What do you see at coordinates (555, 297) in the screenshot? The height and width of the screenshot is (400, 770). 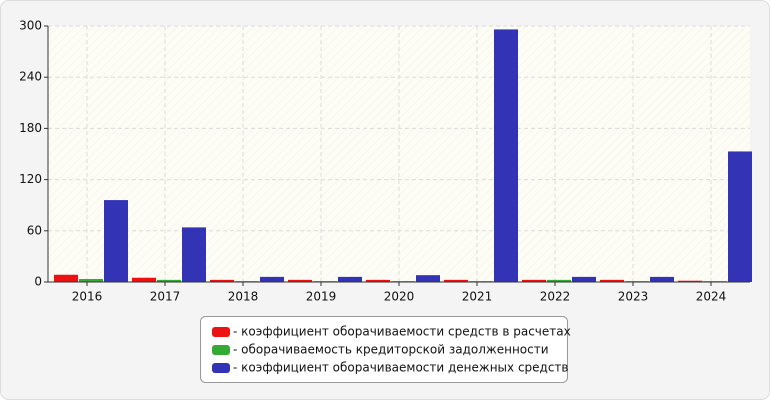 I see `x-tick-label: 2022` at bounding box center [555, 297].